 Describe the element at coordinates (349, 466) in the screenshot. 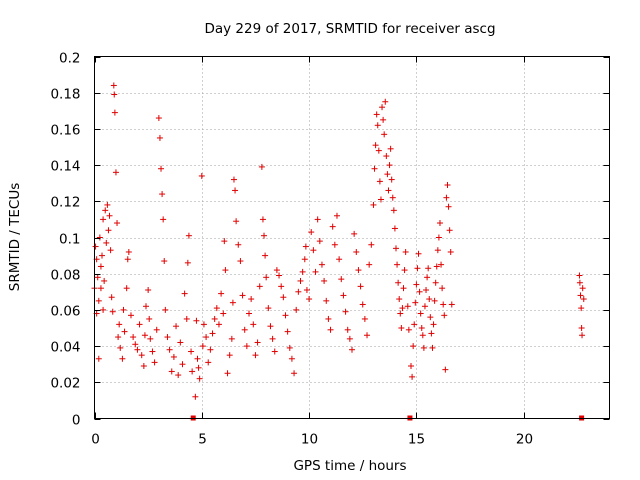

I see `x-axis-label: GPS time / hours` at that location.